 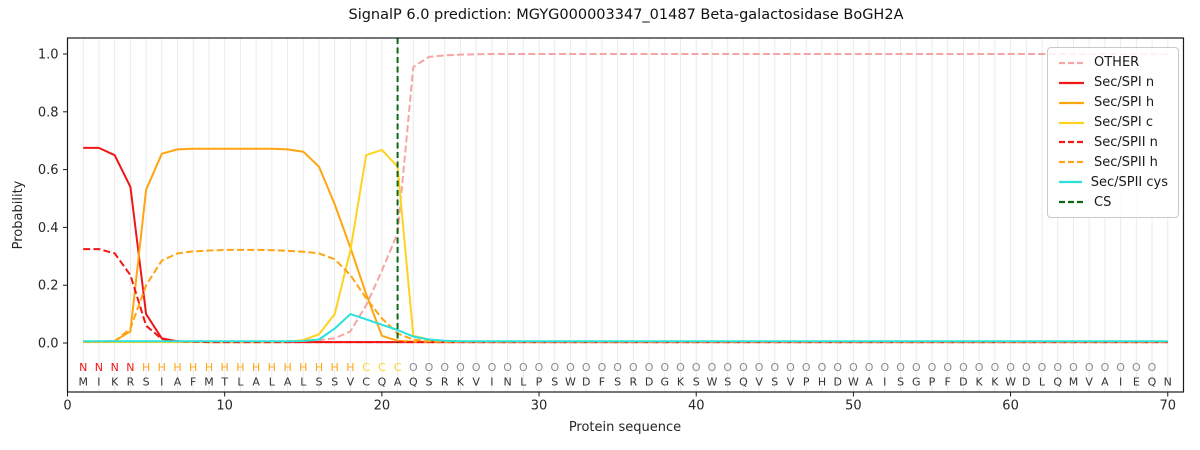 I want to click on y-tick-label: 0.6, so click(x=48, y=170).